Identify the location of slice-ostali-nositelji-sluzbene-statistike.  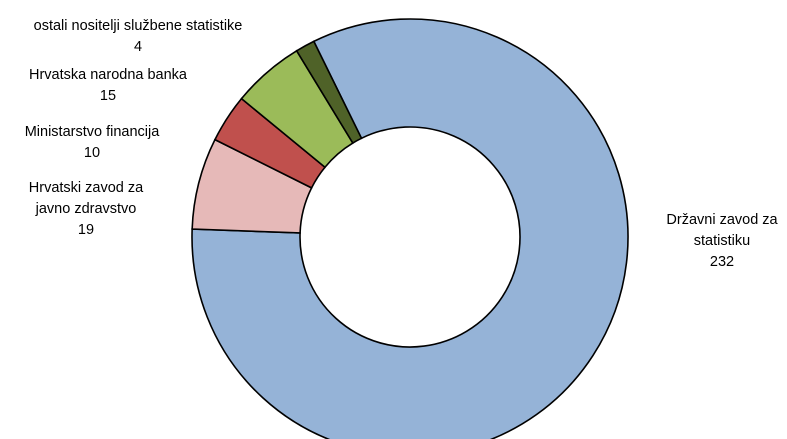
(329, 92).